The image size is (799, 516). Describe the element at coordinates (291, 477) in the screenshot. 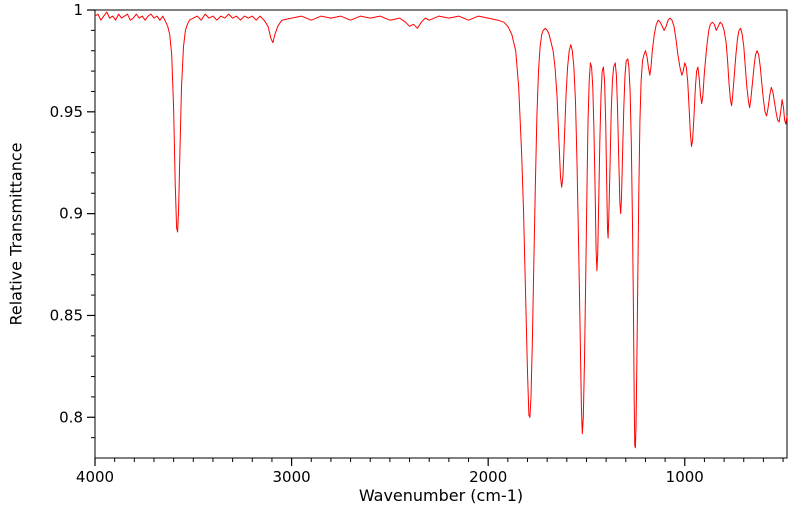

I see `x-tick-label: 3000` at that location.